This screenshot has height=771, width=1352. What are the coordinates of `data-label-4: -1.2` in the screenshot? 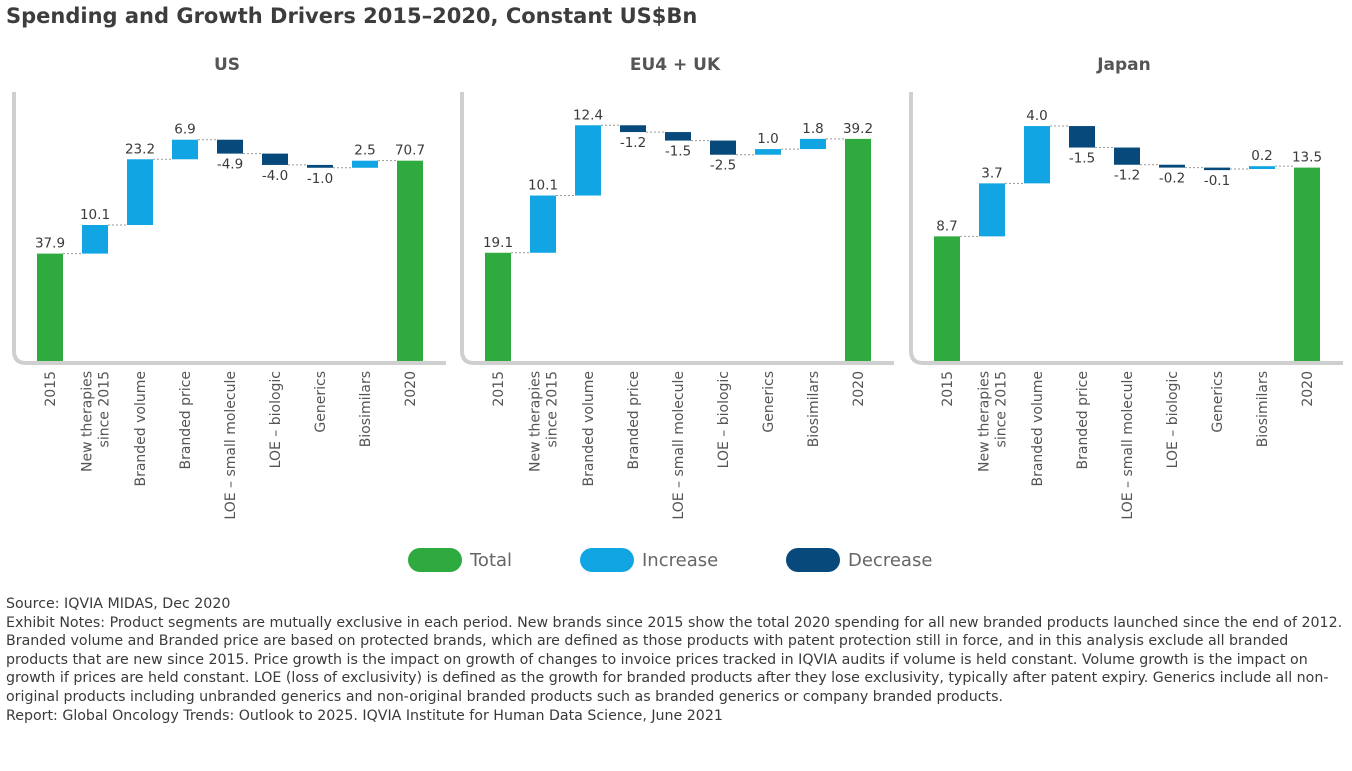 It's located at (1127, 176).